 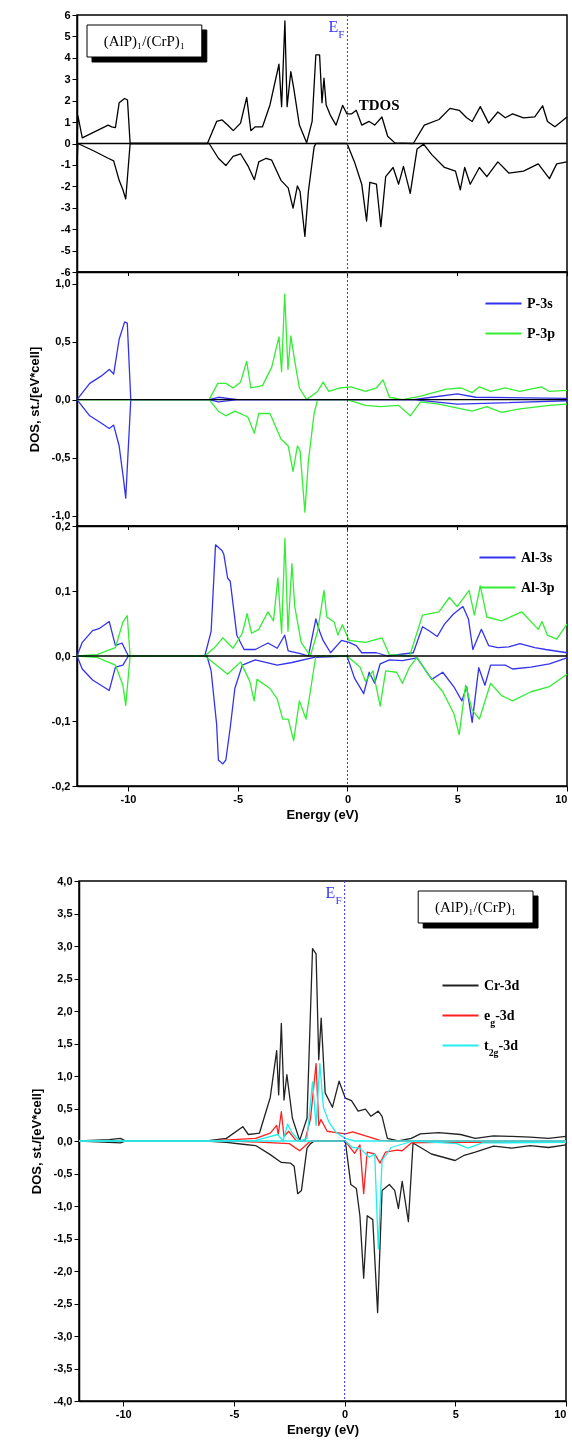 I want to click on y-tick-label: 0,2, so click(x=63, y=525).